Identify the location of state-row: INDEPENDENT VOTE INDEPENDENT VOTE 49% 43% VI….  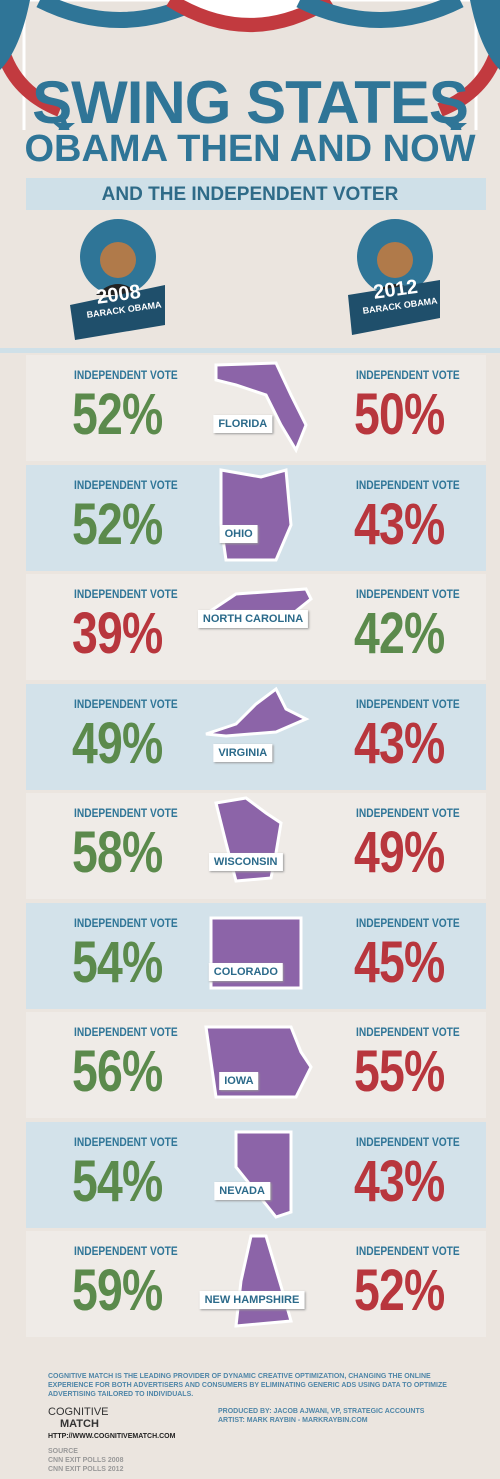
(256, 736).